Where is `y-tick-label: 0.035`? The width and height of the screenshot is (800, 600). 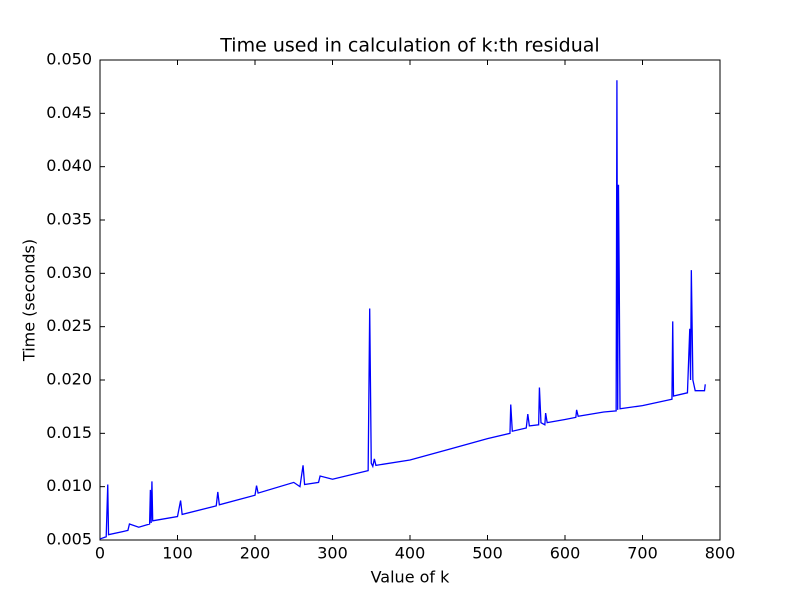 y-tick-label: 0.035 is located at coordinates (69, 219).